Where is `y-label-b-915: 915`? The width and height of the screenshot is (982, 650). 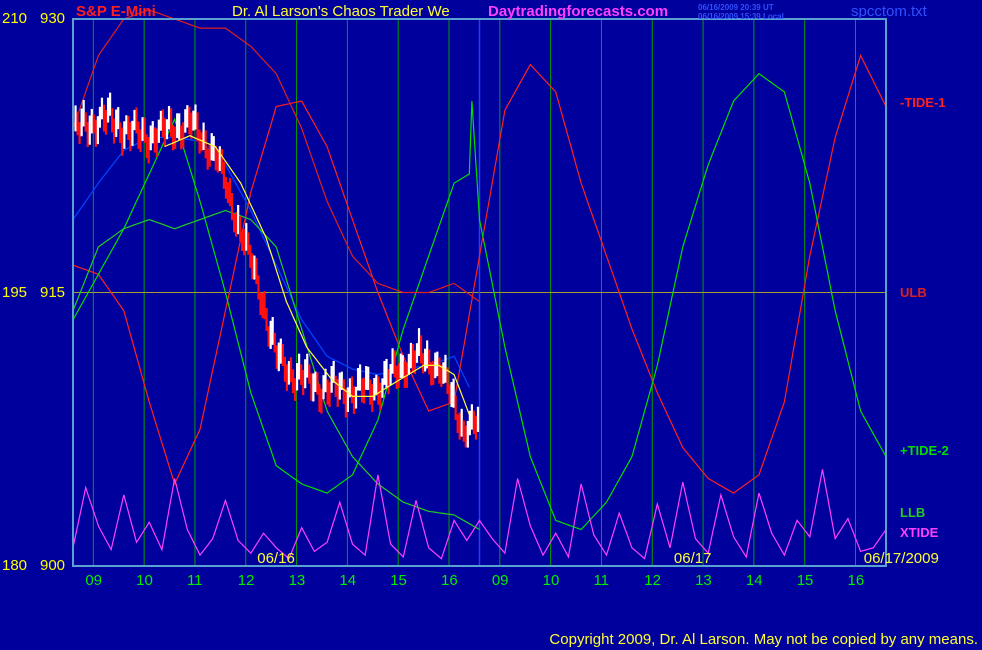 y-label-b-915: 915 is located at coordinates (53, 292).